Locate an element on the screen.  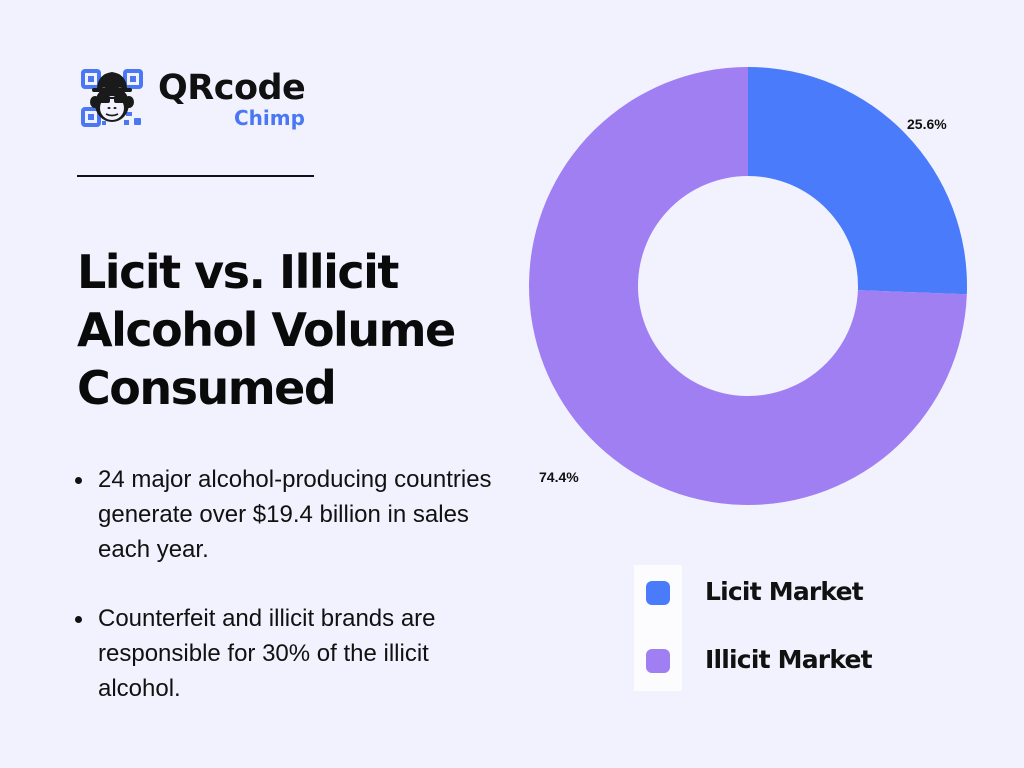
legend-item-licit: Licit Market is located at coordinates (755, 591).